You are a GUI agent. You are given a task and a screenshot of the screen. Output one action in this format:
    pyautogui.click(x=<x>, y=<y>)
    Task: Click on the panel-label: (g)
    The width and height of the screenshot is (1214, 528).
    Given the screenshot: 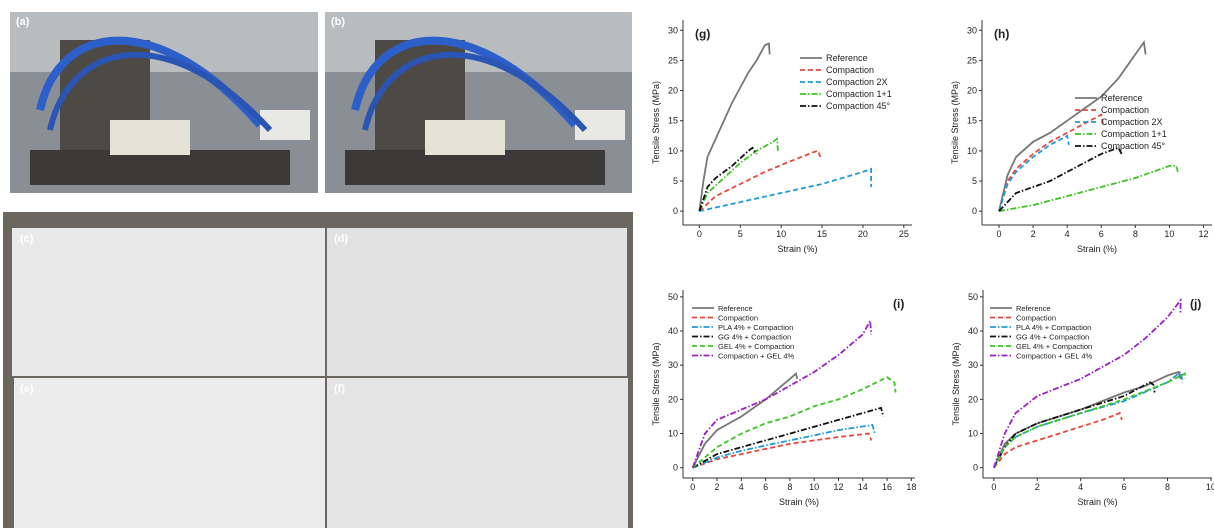 What is the action you would take?
    pyautogui.click(x=702, y=34)
    